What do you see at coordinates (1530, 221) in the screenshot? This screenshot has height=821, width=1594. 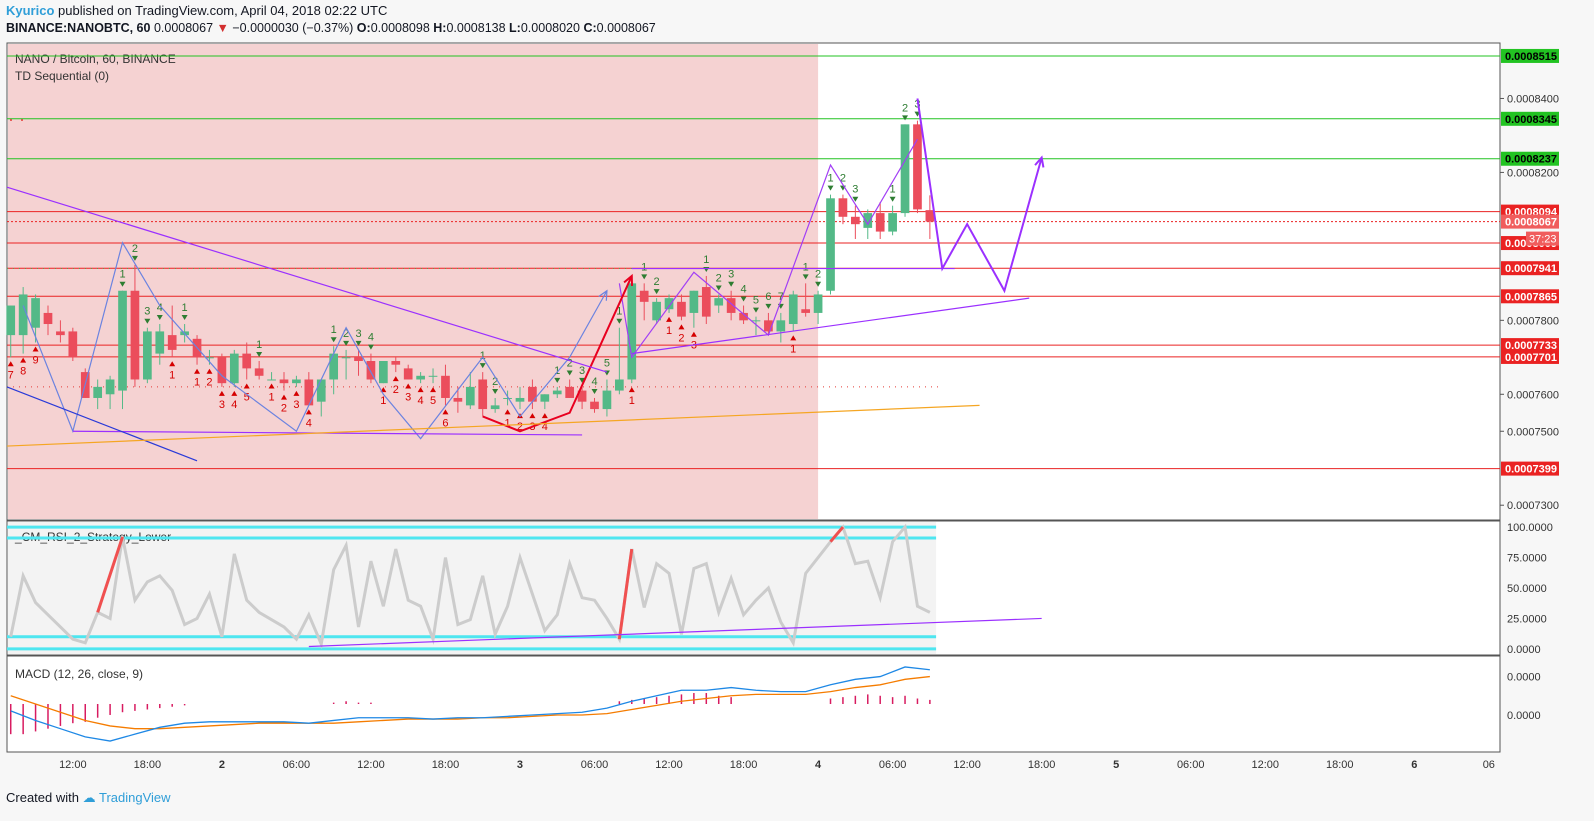 I see `last-price-tag` at bounding box center [1530, 221].